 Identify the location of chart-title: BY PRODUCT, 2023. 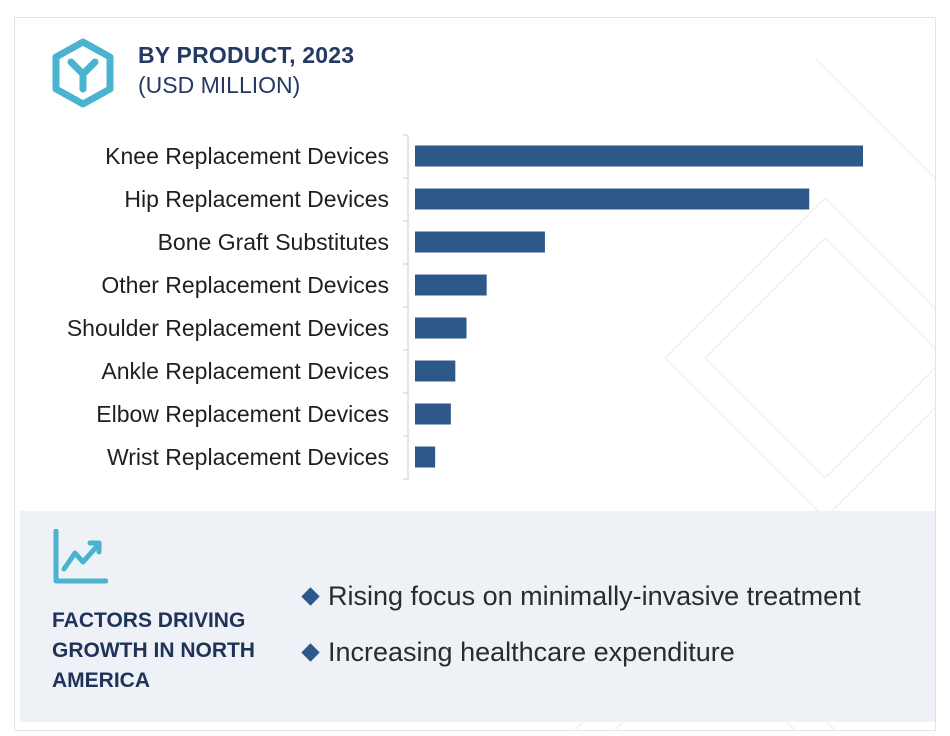
(246, 55).